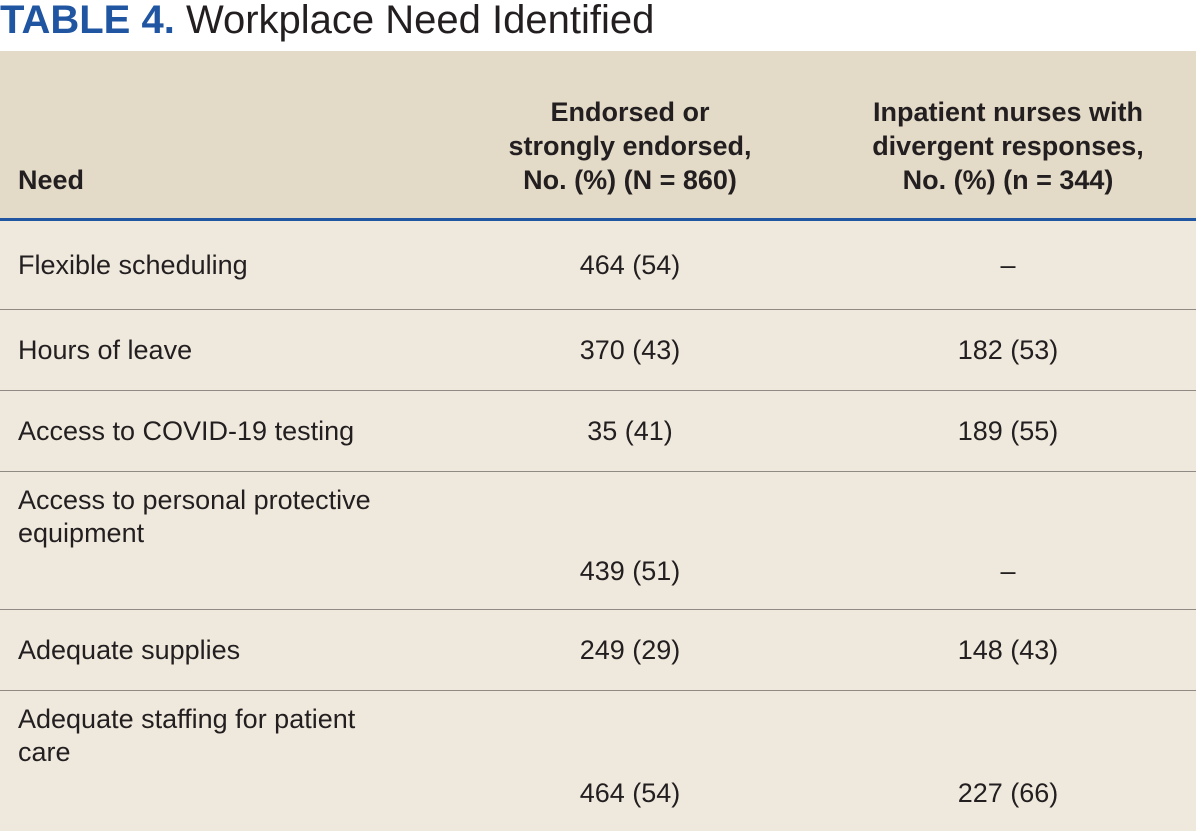  Describe the element at coordinates (1008, 180) in the screenshot. I see `header-line: No. (%) (n = 344)` at that location.